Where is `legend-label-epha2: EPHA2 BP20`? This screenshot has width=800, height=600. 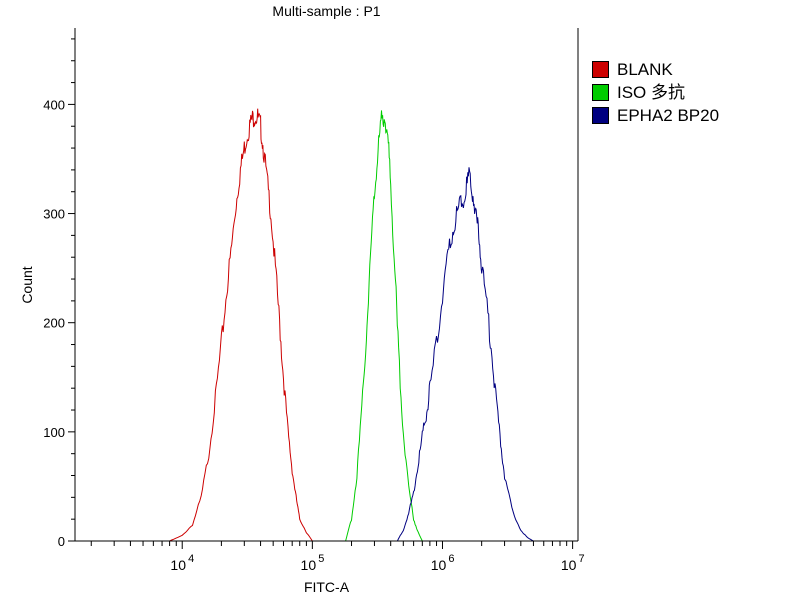
legend-label-epha2: EPHA2 BP20 is located at coordinates (668, 115).